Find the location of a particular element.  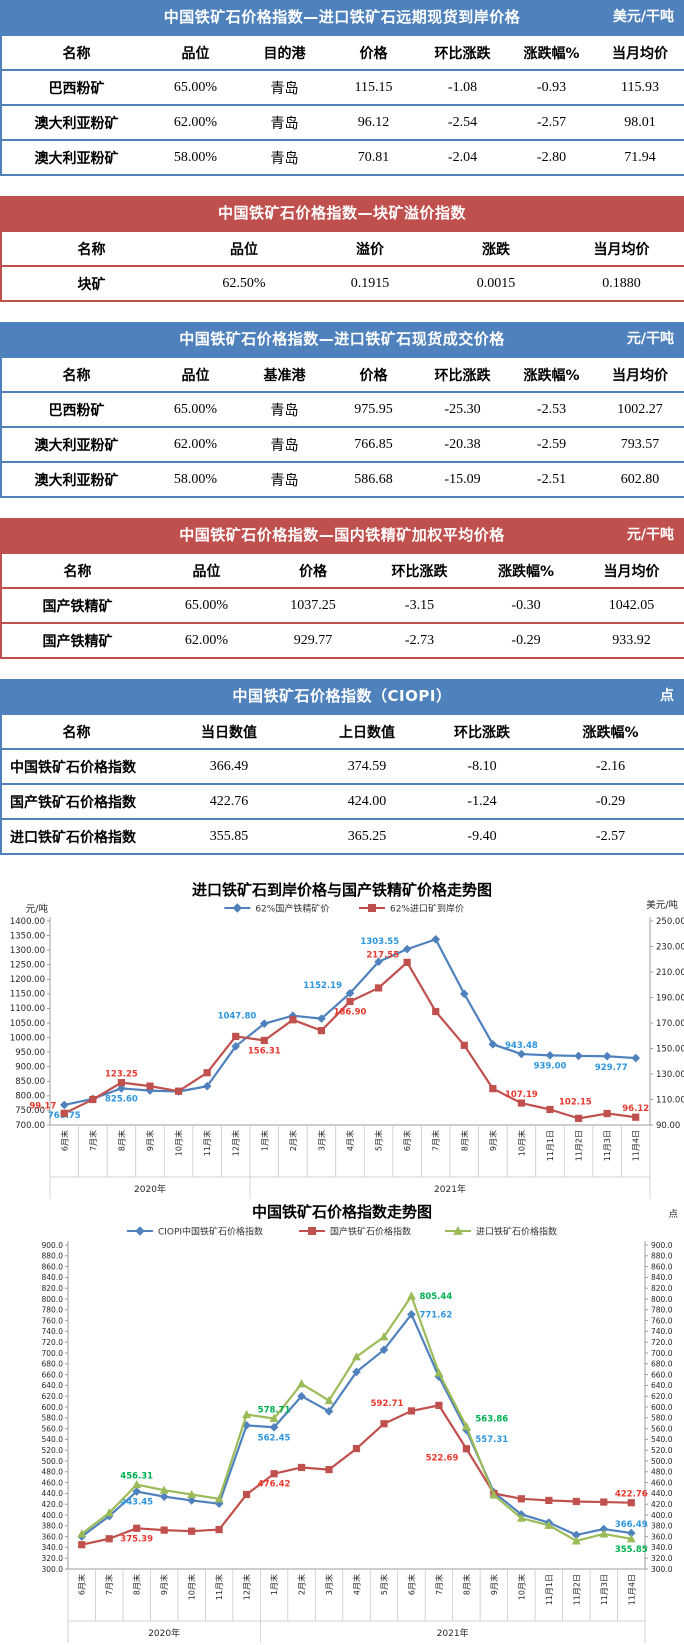

data-point-label: 375.39 is located at coordinates (136, 1539).